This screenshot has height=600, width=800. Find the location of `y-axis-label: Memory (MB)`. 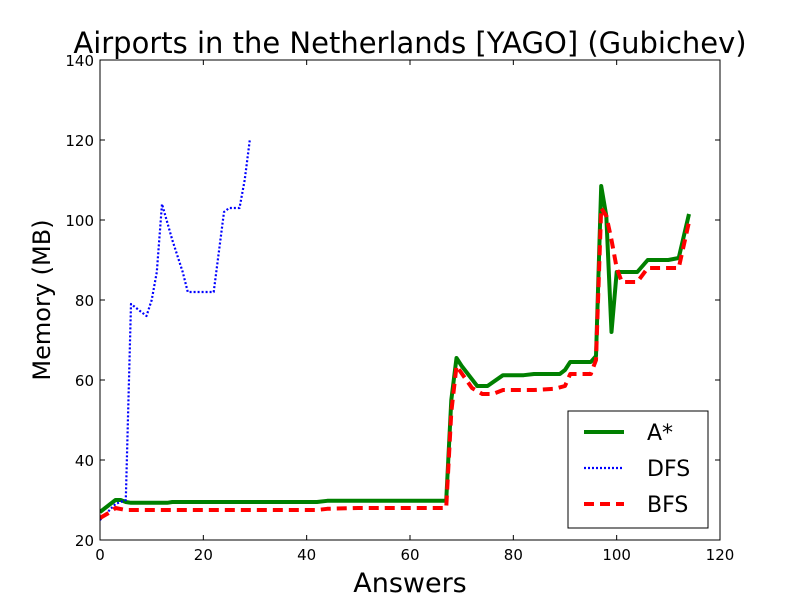

y-axis-label: Memory (MB) is located at coordinates (42, 299).